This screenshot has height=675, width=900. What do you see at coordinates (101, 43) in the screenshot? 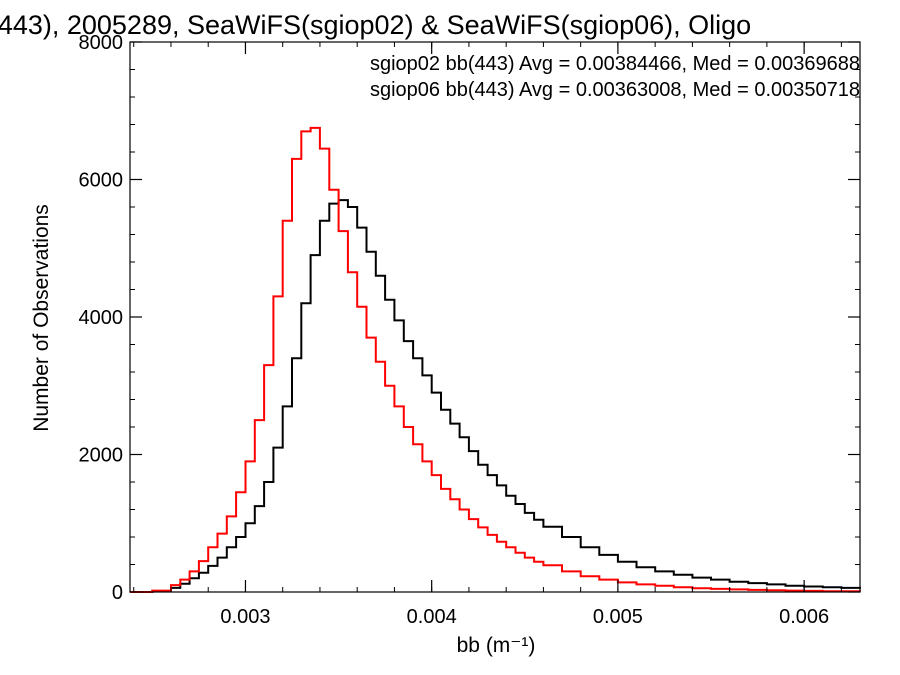
I see `y-tick-label: 8000` at bounding box center [101, 43].